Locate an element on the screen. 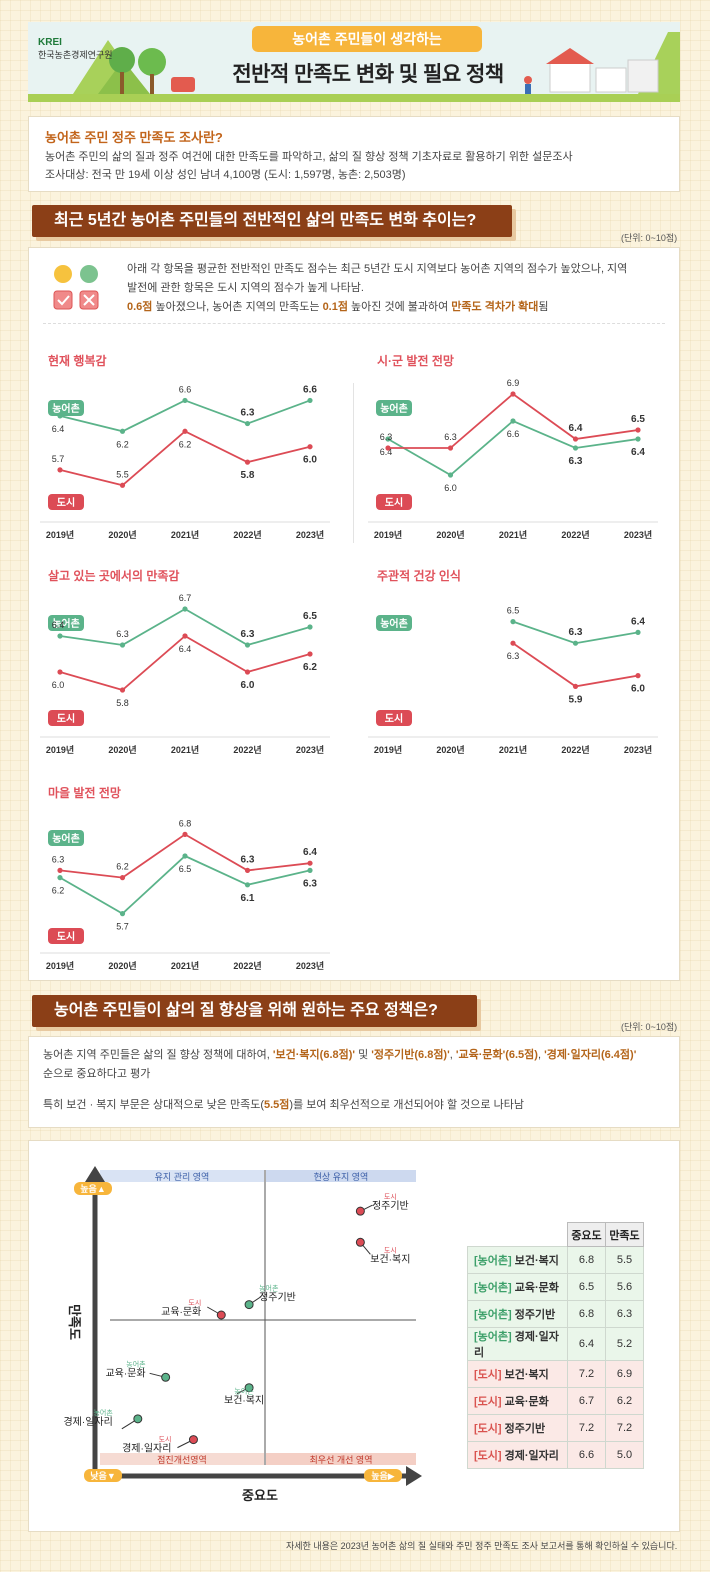  table-row-label: [농어촌] 보건·복지 is located at coordinates (517, 1260).